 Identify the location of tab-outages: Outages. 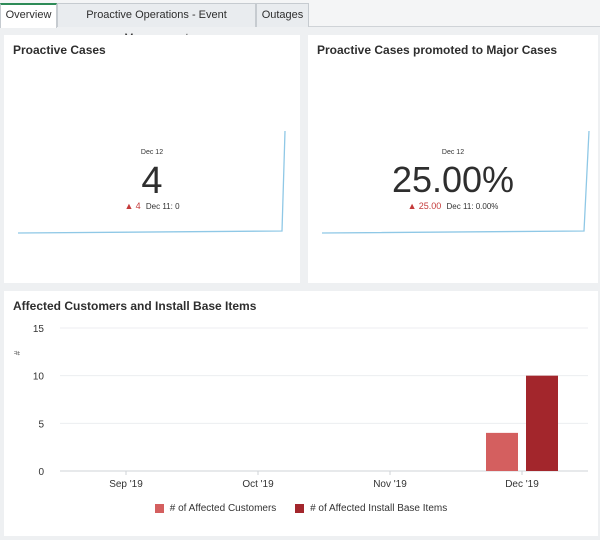
(282, 15).